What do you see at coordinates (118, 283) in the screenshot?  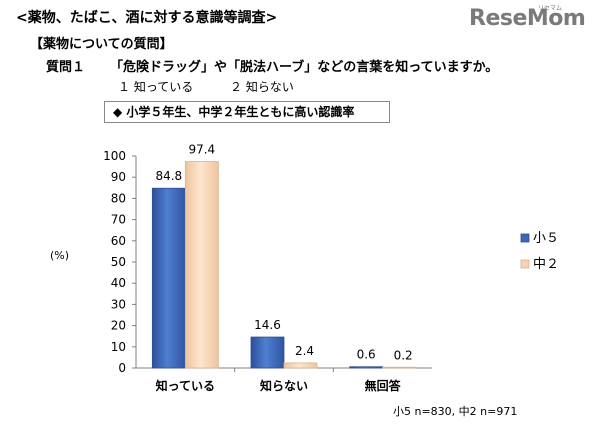 I see `y-tick-label: 40` at bounding box center [118, 283].